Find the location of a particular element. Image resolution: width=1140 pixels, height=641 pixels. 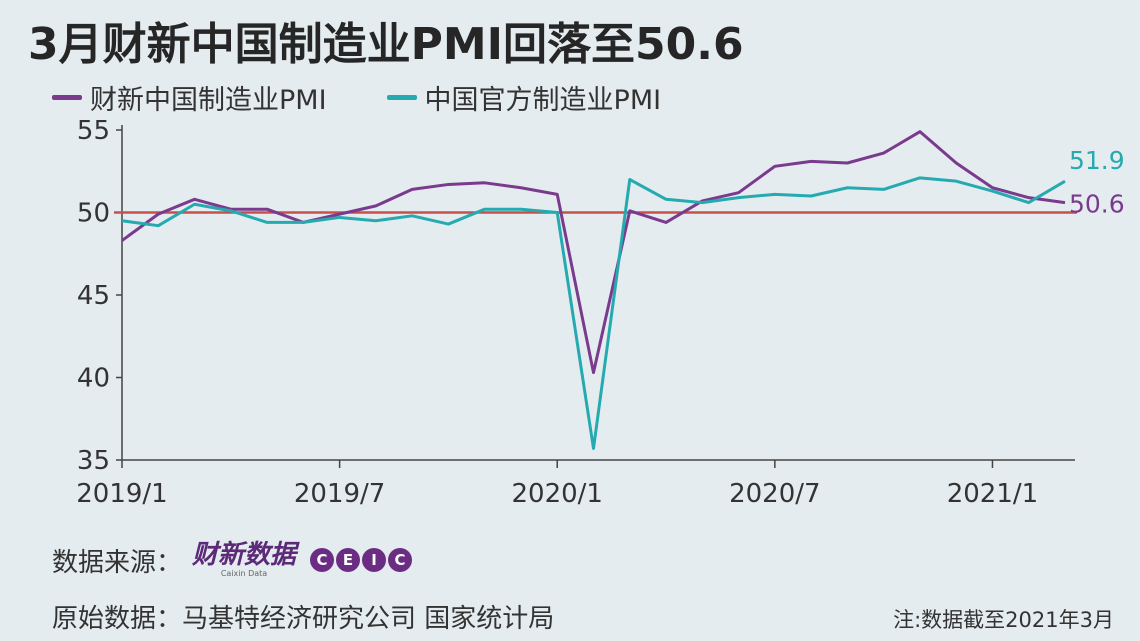

y-tick-label: 35 is located at coordinates (93, 461).